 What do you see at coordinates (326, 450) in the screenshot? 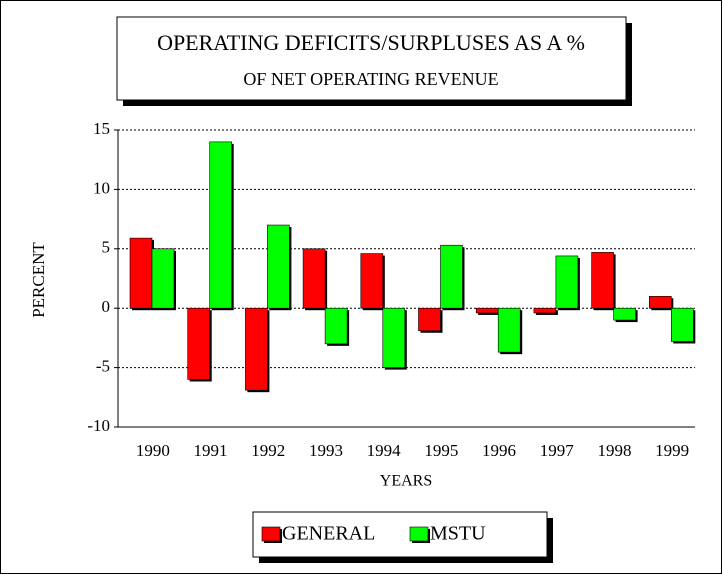
I see `x-tick-label: 1993` at bounding box center [326, 450].